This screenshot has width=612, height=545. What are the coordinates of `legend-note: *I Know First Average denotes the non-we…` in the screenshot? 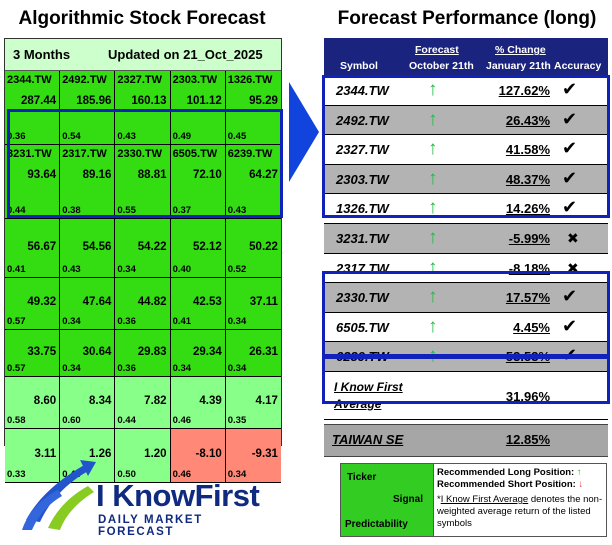 It's located at (520, 511).